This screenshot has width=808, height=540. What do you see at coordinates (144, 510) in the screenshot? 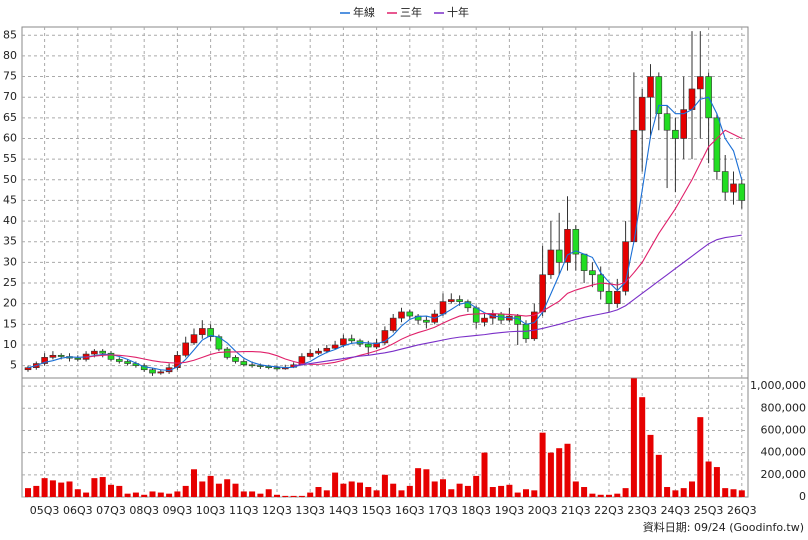
I see `x-tick-label: 08Q3` at bounding box center [144, 510].